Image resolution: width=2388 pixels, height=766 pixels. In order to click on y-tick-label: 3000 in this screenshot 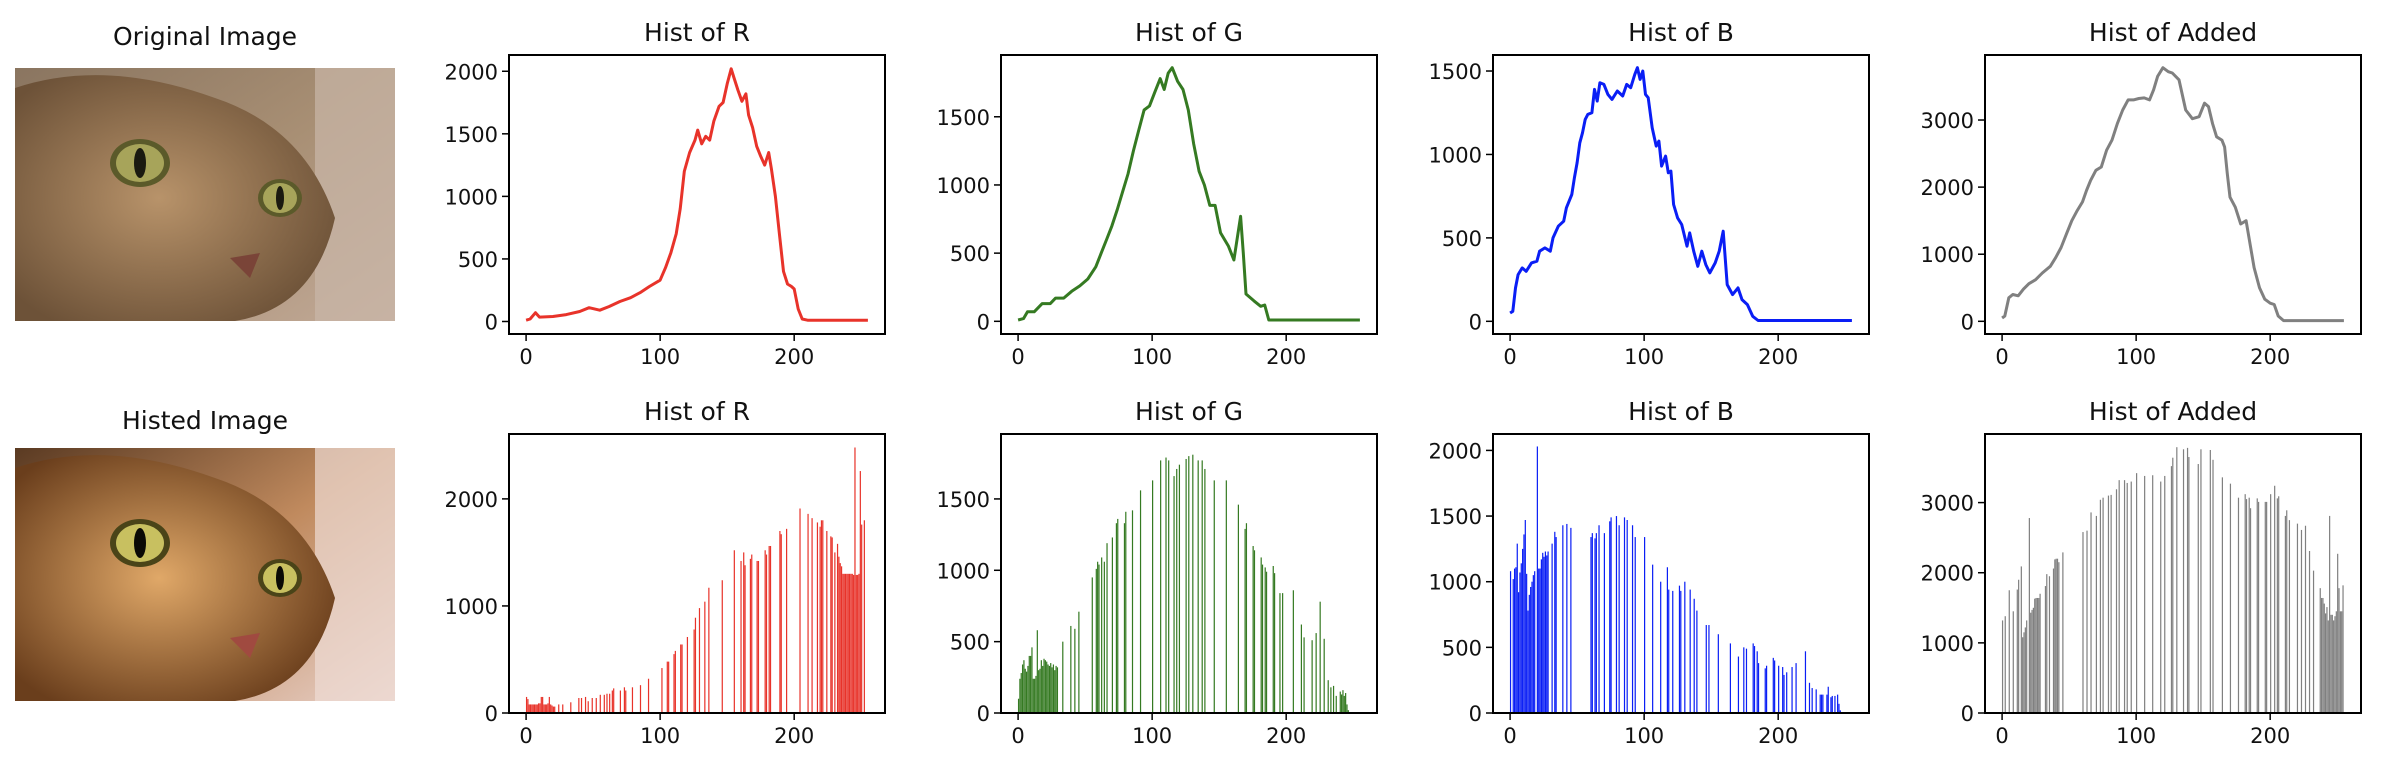, I will do `click(1947, 121)`.